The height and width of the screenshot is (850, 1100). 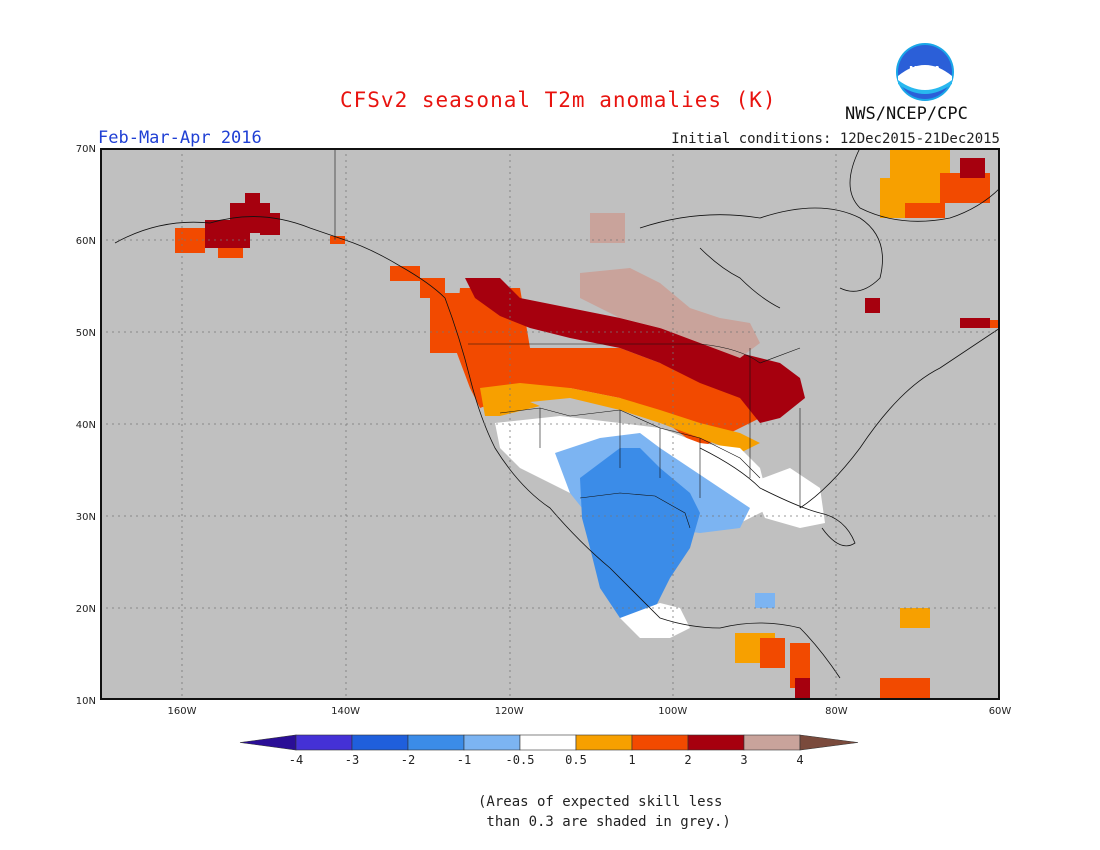 What do you see at coordinates (906, 114) in the screenshot?
I see `agency-label: NWS/NCEP/CPC` at bounding box center [906, 114].